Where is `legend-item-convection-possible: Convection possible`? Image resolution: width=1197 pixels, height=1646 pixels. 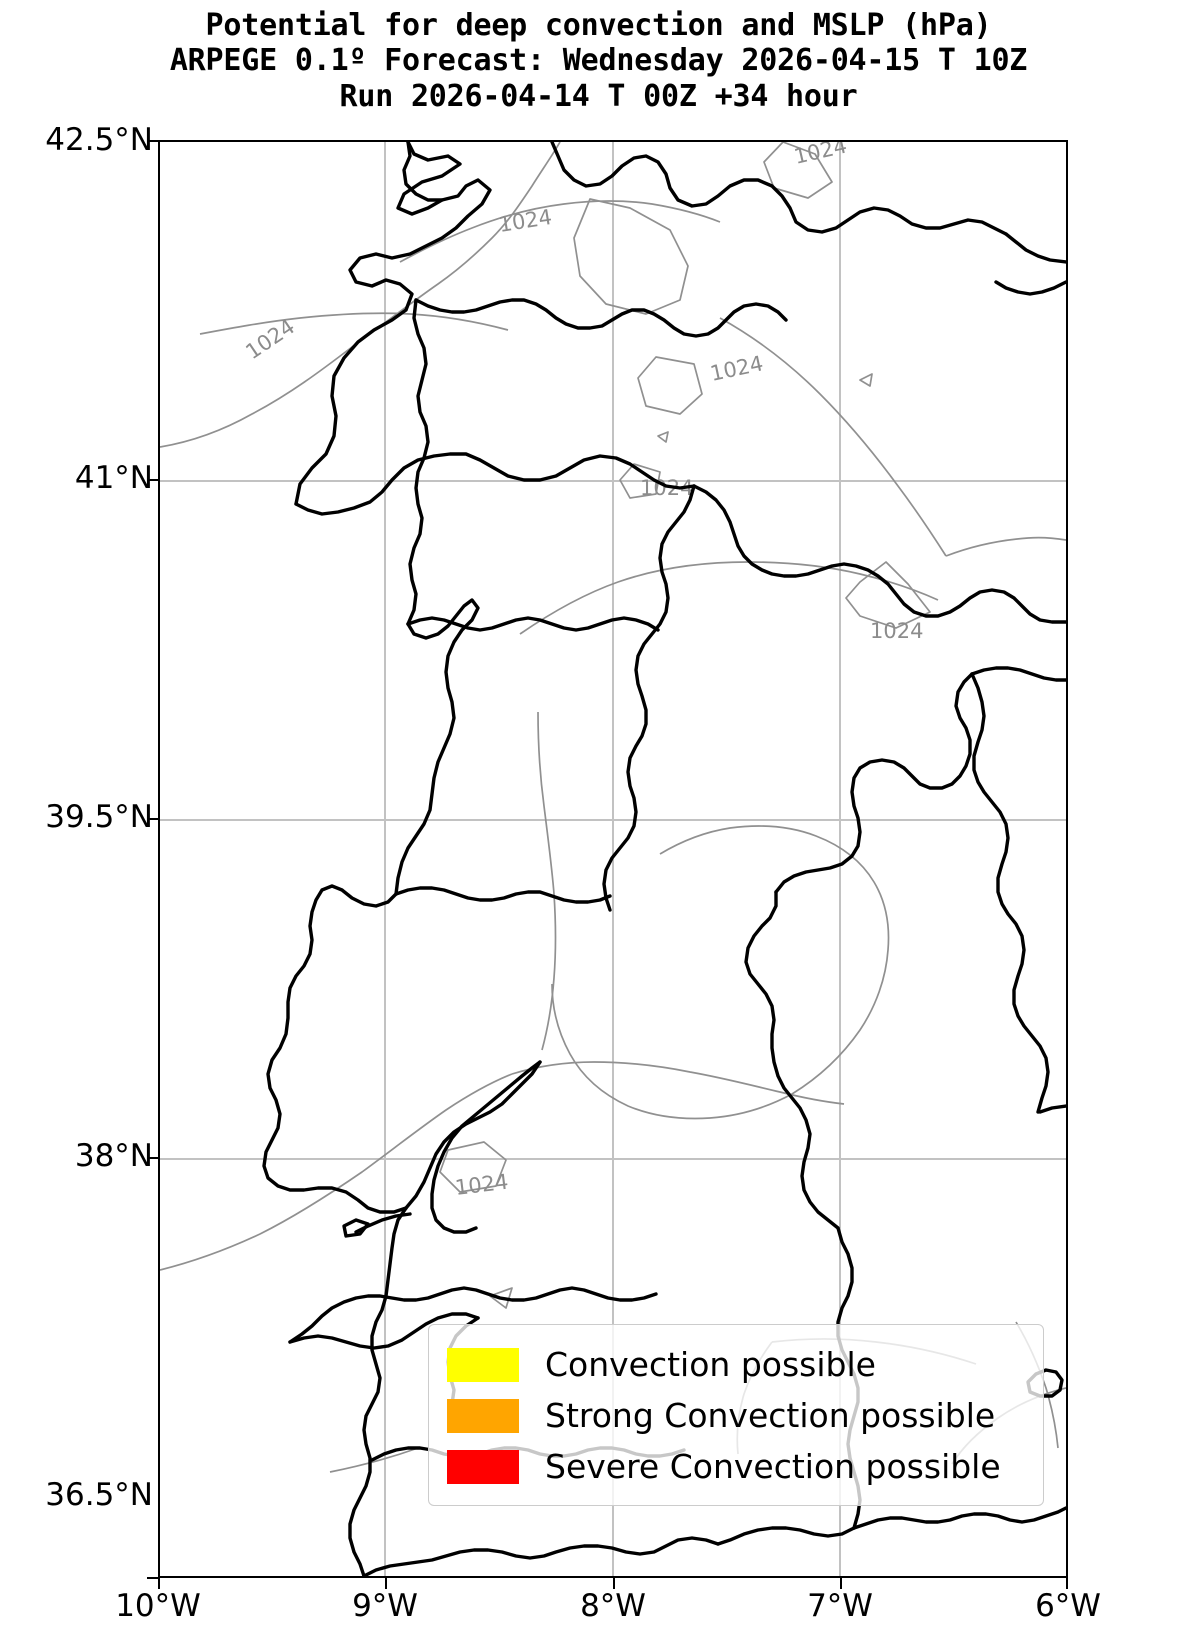 legend-item-convection-possible: Convection possible is located at coordinates (736, 1364).